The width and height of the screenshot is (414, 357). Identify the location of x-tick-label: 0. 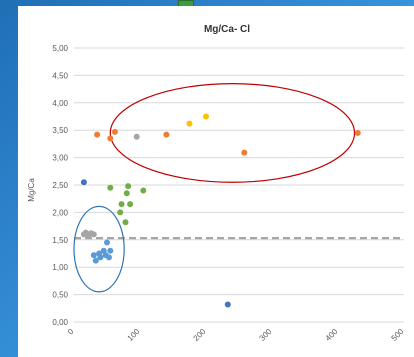
(71, 332).